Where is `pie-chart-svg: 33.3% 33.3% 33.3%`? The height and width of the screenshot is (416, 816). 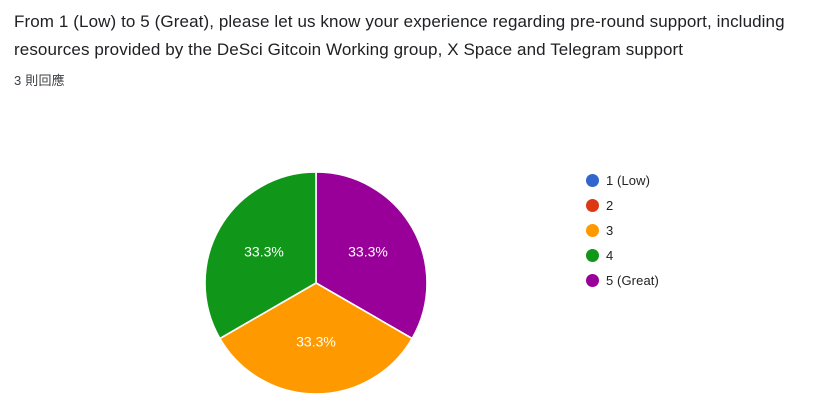
pie-chart-svg: 33.3% 33.3% 33.3% is located at coordinates (316, 283).